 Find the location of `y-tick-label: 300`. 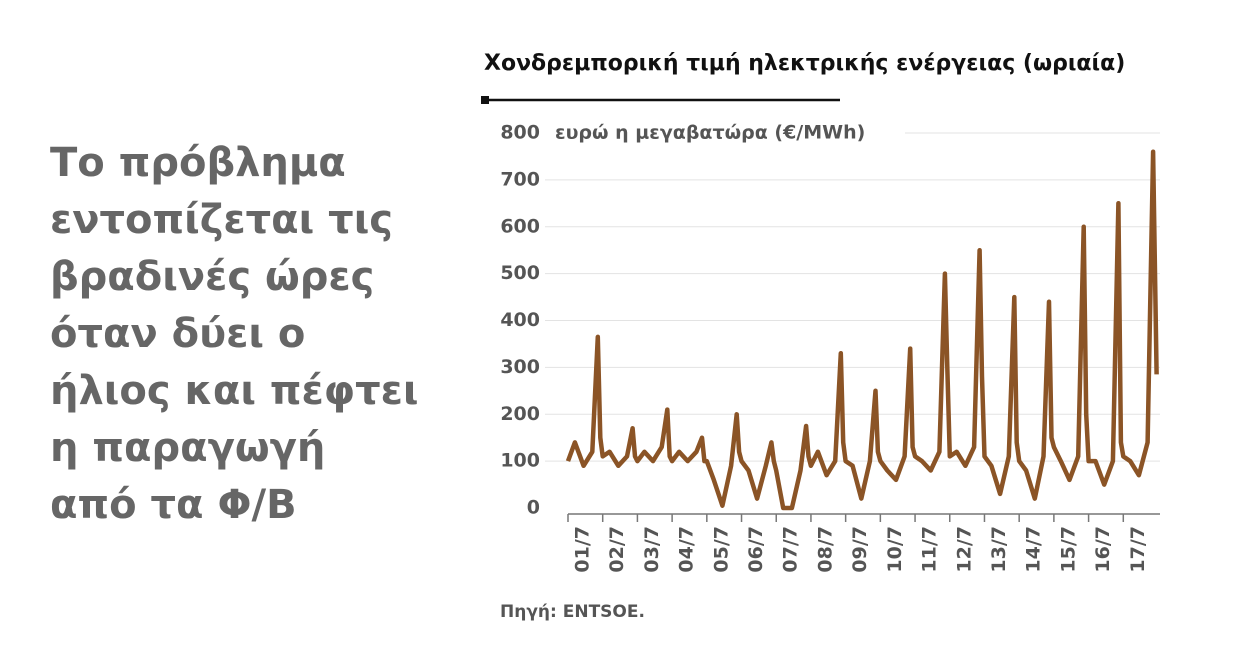

y-tick-label: 300 is located at coordinates (520, 367).